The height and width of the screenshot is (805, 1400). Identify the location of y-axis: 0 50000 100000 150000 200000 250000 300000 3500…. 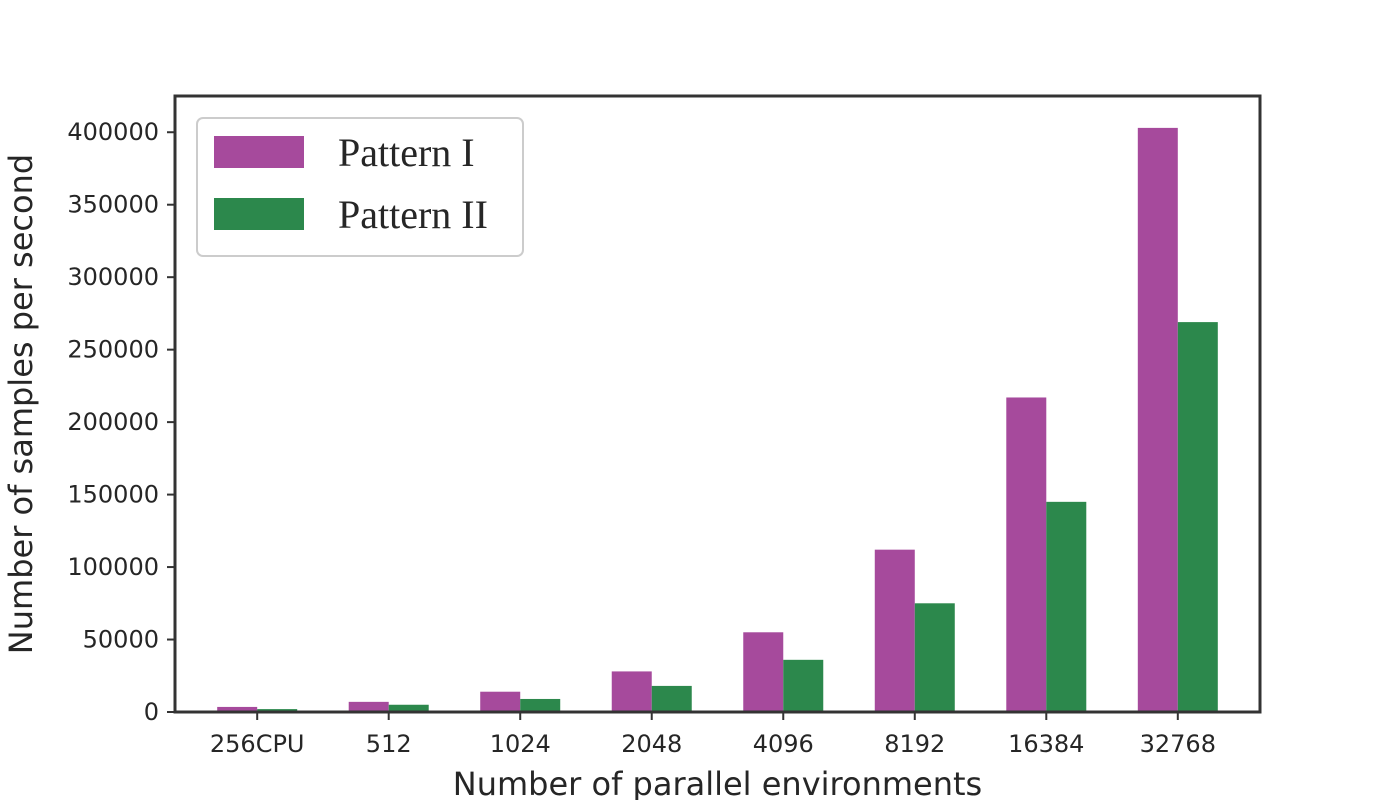
(121, 422).